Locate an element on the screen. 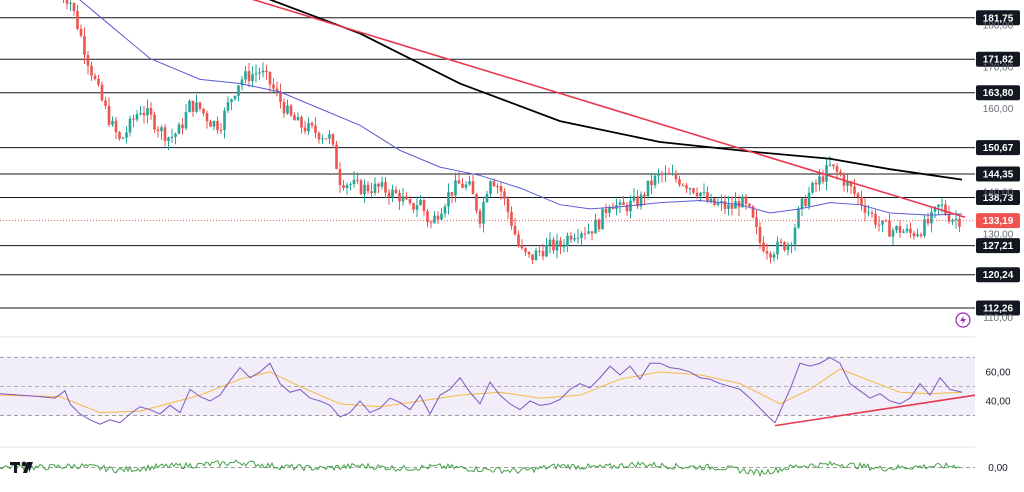 This screenshot has height=492, width=1024. rsi-tick-label: 40,00 is located at coordinates (997, 401).